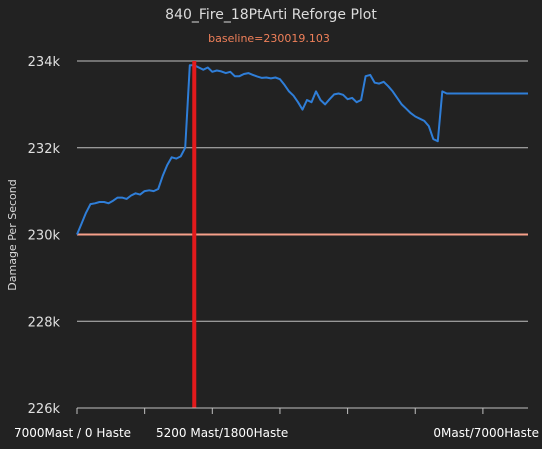 Image resolution: width=542 pixels, height=449 pixels. I want to click on chart-subtitle: baseline=230019.103, so click(269, 38).